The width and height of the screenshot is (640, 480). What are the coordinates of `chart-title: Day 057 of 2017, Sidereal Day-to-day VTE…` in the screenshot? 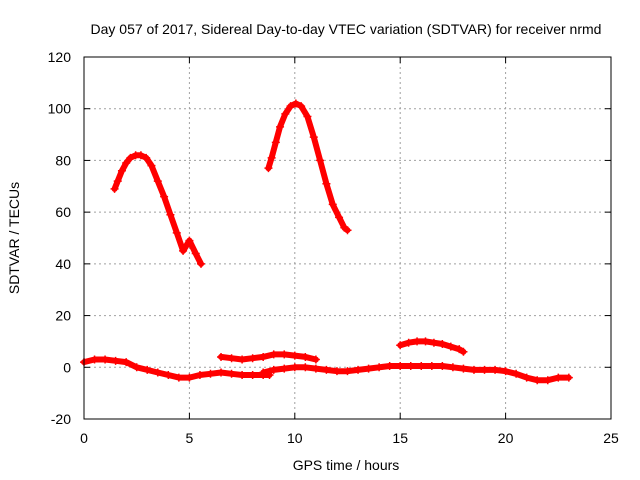 It's located at (346, 29).